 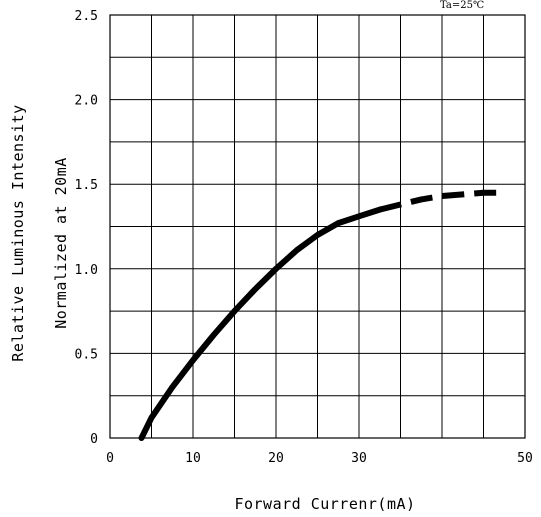 I want to click on y-tick-label: 2.5, so click(x=86, y=16).